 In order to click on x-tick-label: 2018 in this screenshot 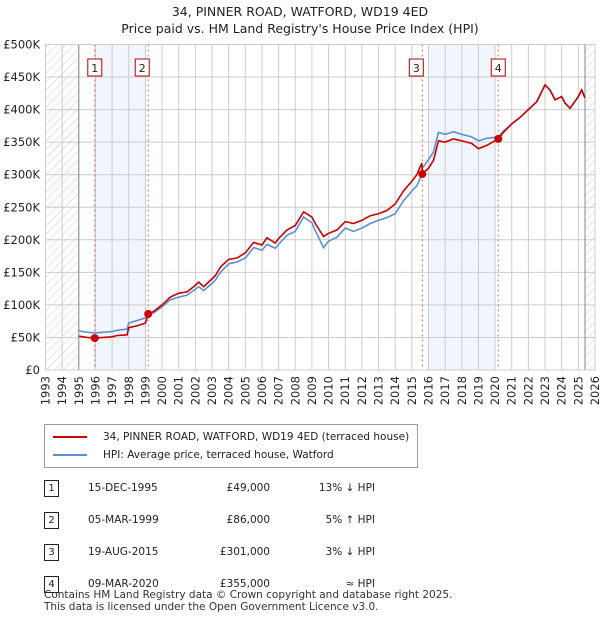, I will do `click(462, 390)`.